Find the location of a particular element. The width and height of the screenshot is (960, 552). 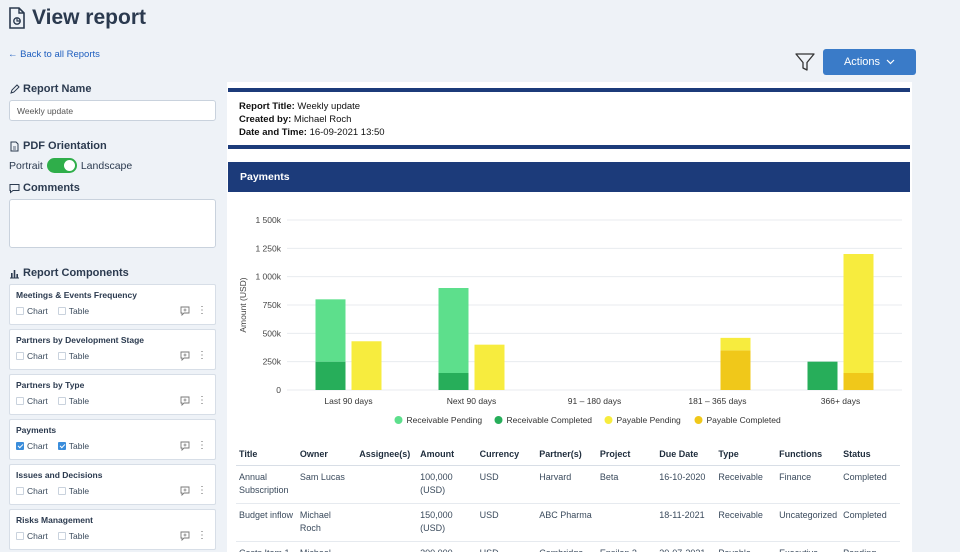

column-header: Partner(s) is located at coordinates (566, 455).